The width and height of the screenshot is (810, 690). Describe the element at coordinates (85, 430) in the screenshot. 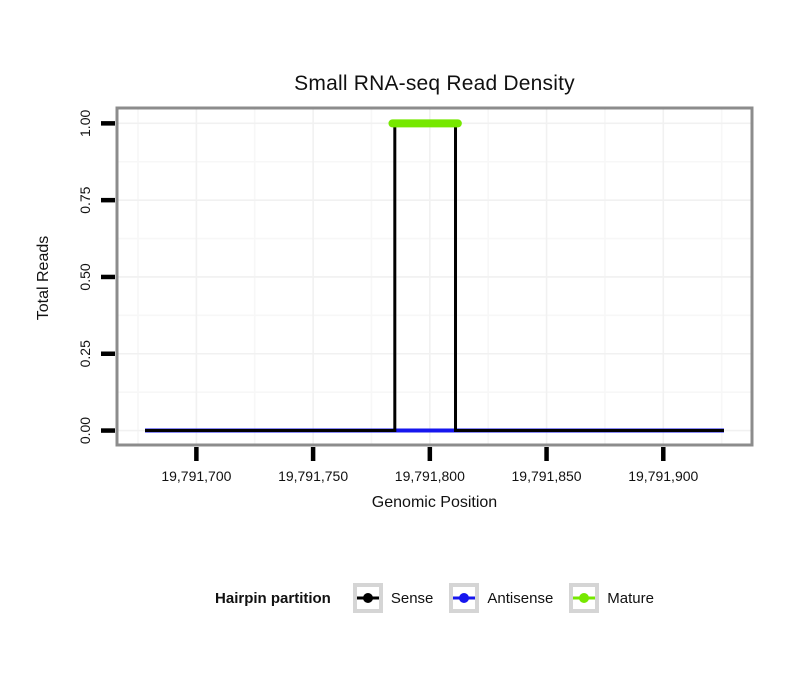

I see `y-axis-tick-label: 0.00` at that location.